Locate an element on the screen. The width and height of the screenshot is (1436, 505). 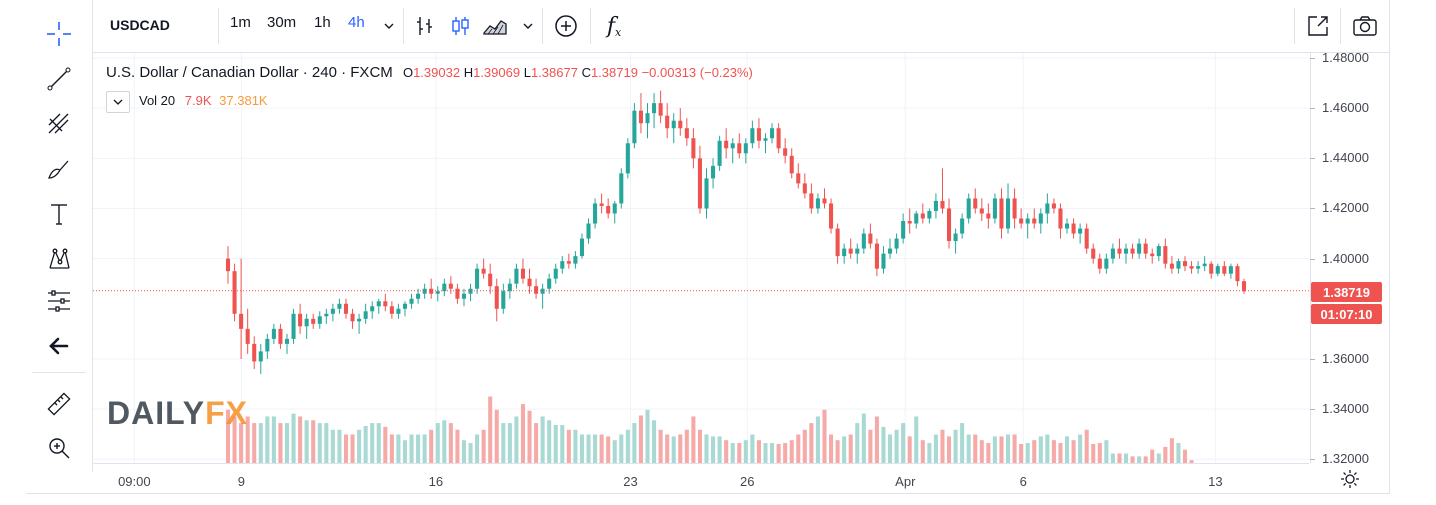
fib-icon is located at coordinates (59, 124).